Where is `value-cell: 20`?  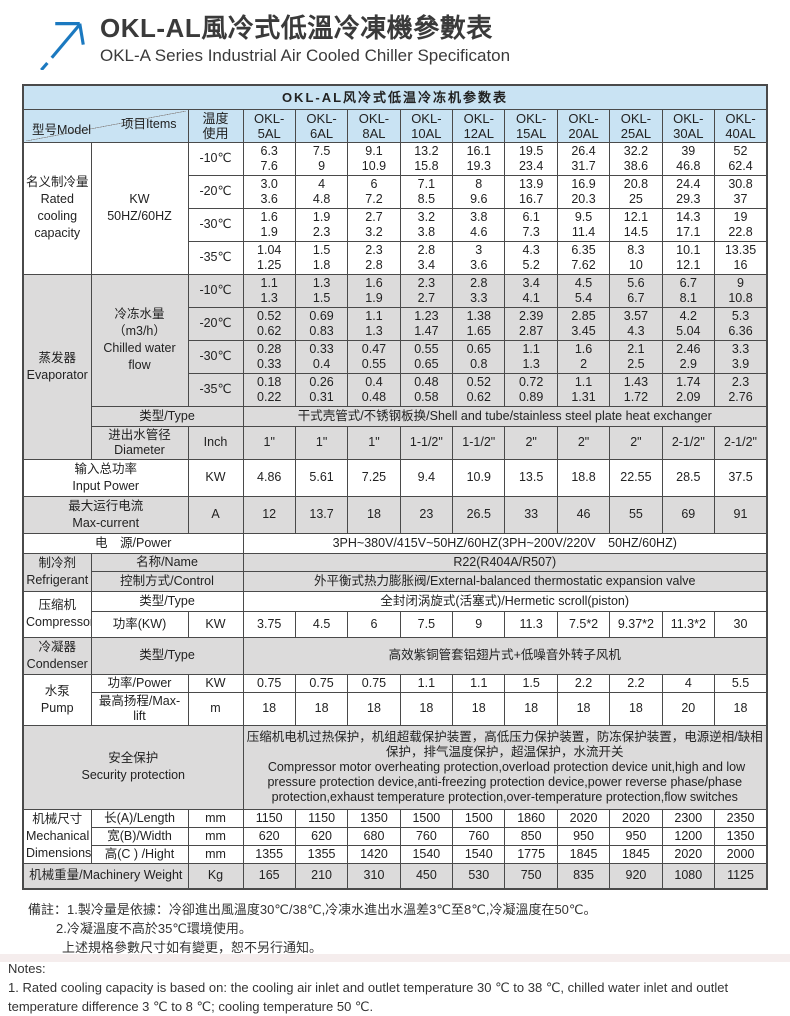 value-cell: 20 is located at coordinates (688, 708).